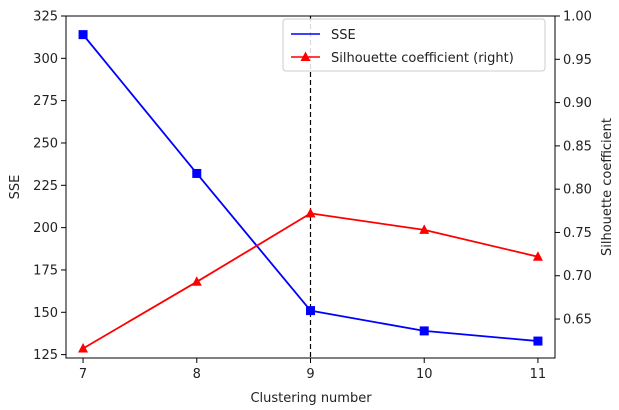 This screenshot has height=410, width=619. I want to click on right-axis-label: Silhouette coefficient, so click(607, 187).